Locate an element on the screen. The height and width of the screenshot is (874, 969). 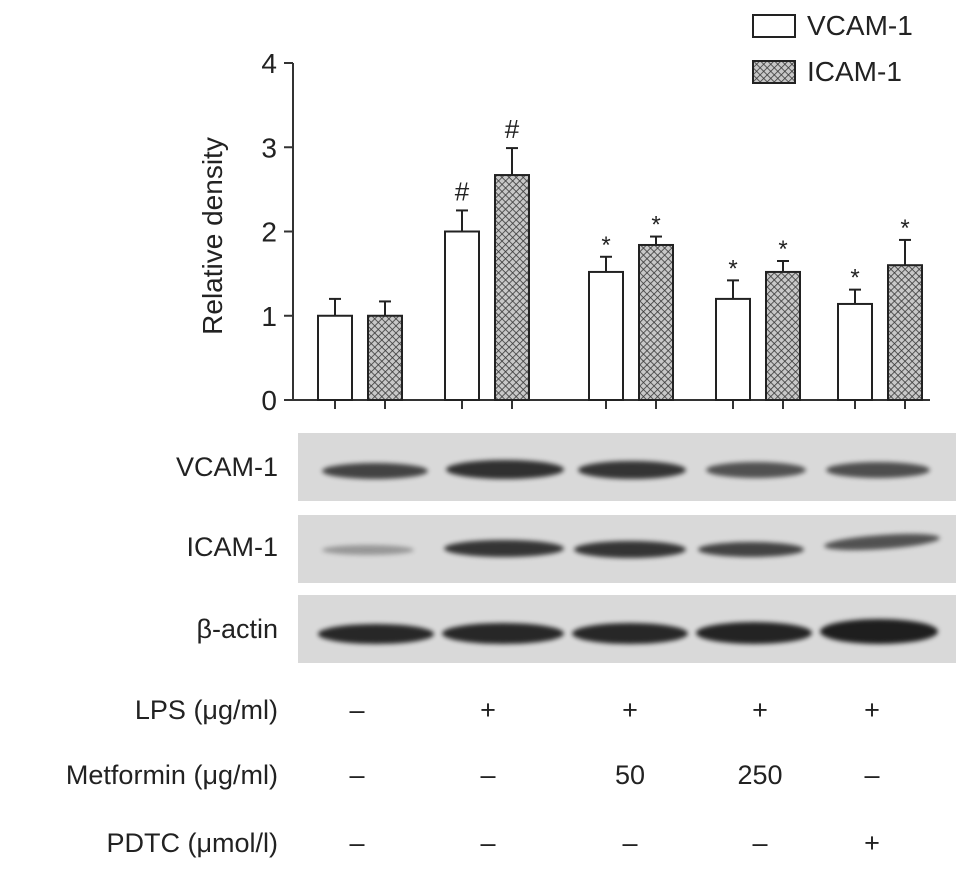
legend-swatch-vcam is located at coordinates (774, 26).